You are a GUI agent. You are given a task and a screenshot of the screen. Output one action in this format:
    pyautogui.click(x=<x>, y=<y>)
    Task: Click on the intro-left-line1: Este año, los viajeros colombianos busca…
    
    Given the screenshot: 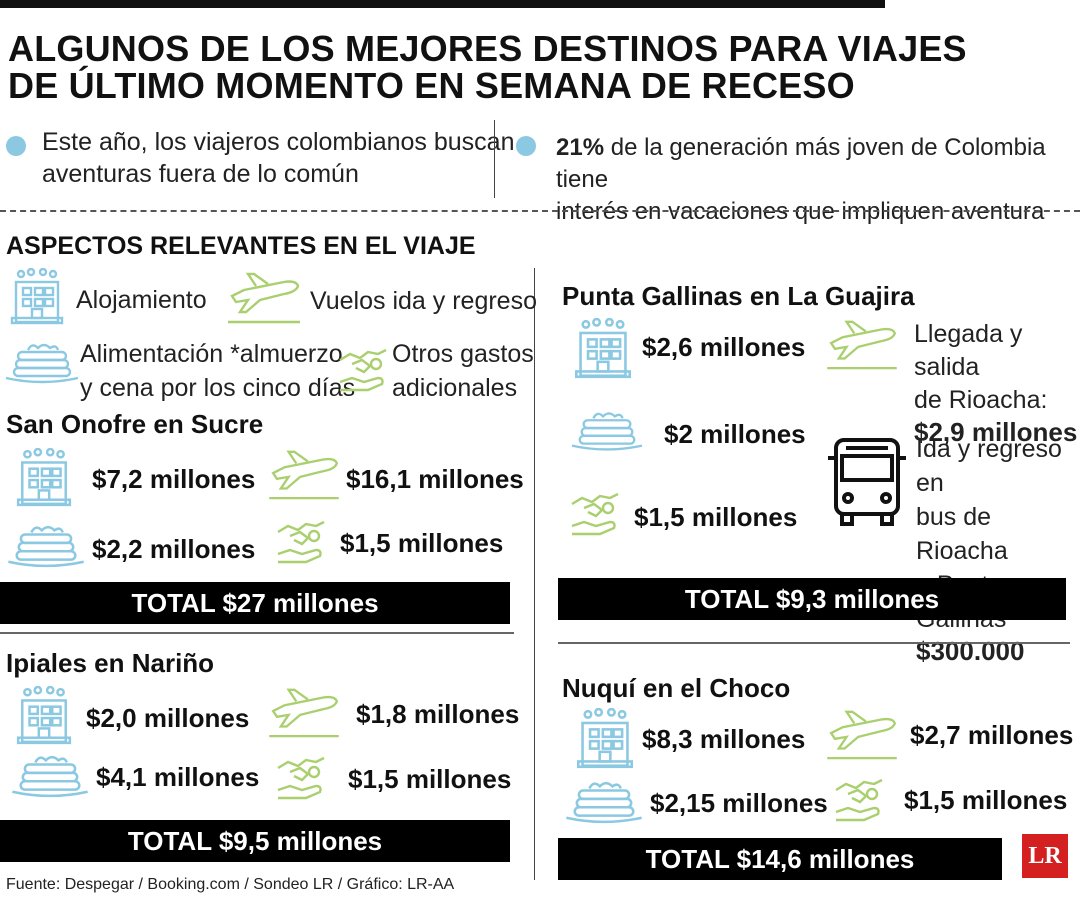 What is the action you would take?
    pyautogui.click(x=278, y=142)
    